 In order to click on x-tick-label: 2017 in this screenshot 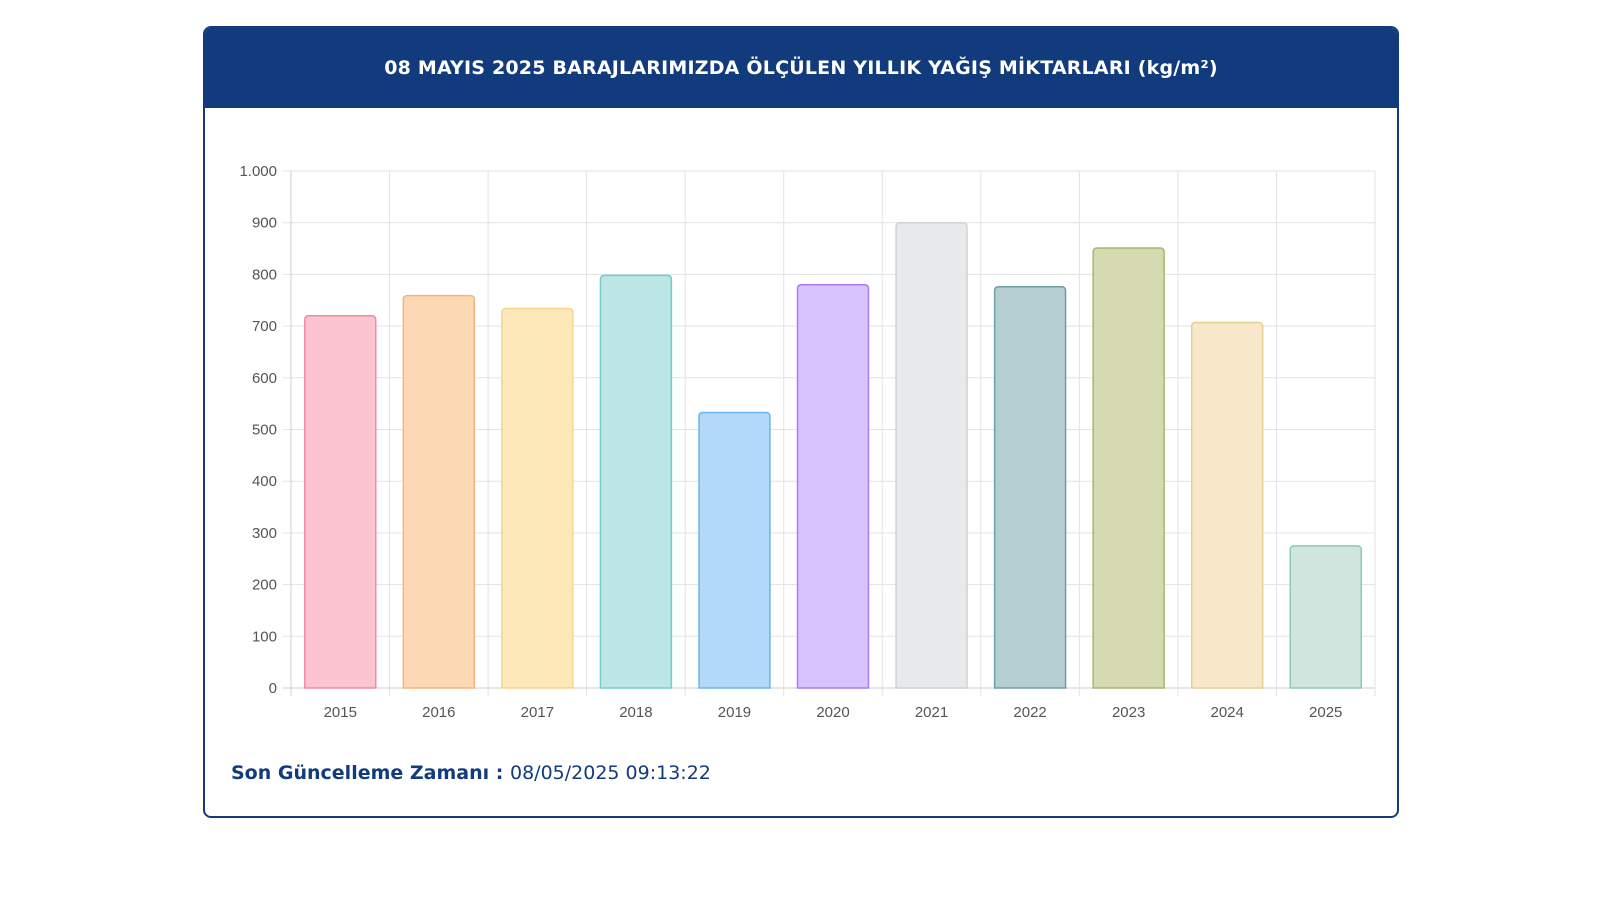, I will do `click(537, 712)`.